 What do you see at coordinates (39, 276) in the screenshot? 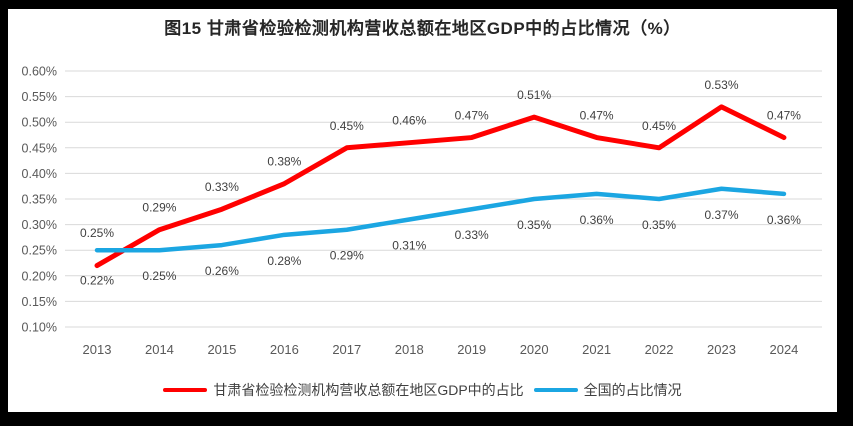
I see `y-axis-tick-label: 0.20%` at bounding box center [39, 276].